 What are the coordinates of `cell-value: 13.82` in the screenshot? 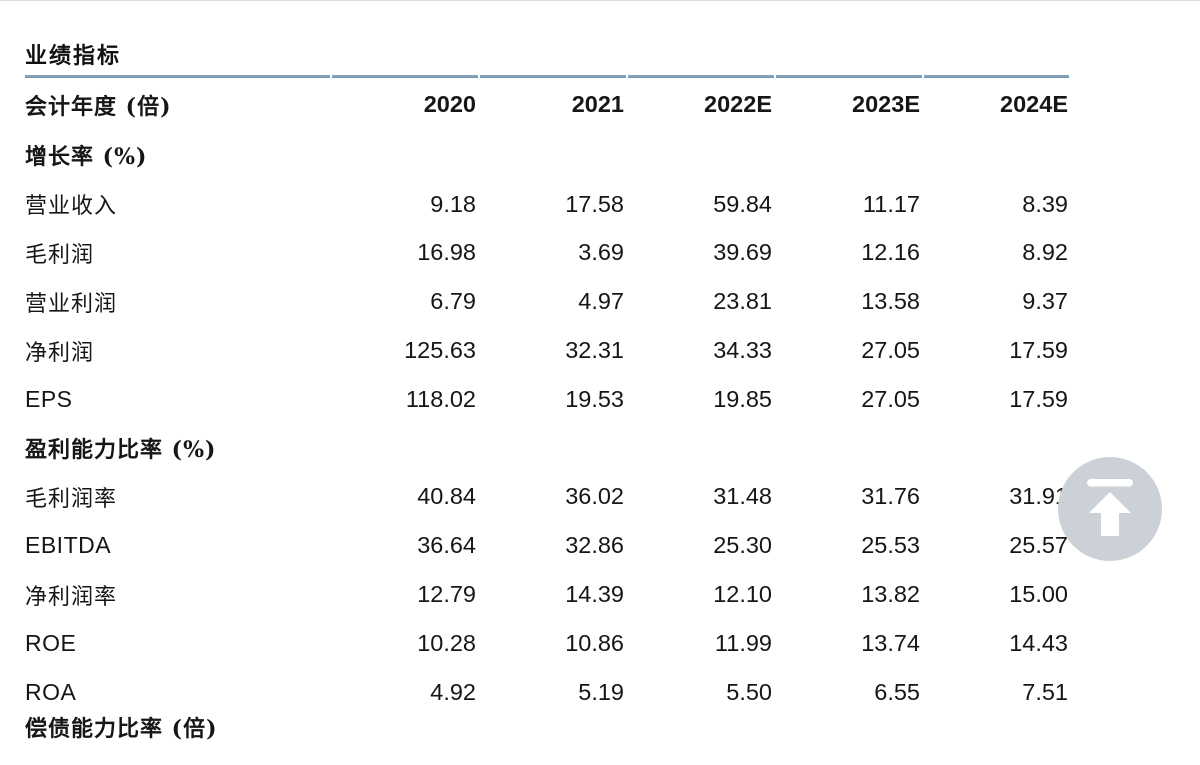 It's located at (890, 594).